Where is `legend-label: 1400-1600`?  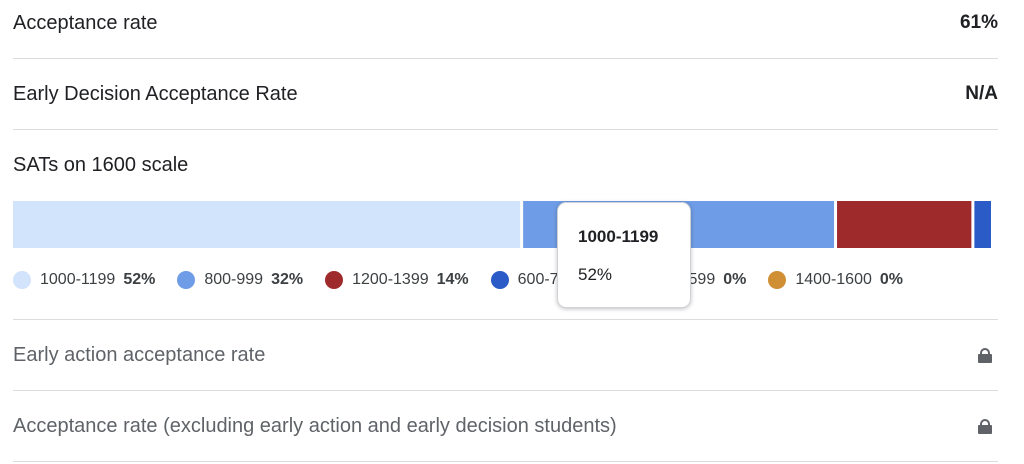 legend-label: 1400-1600 is located at coordinates (833, 279).